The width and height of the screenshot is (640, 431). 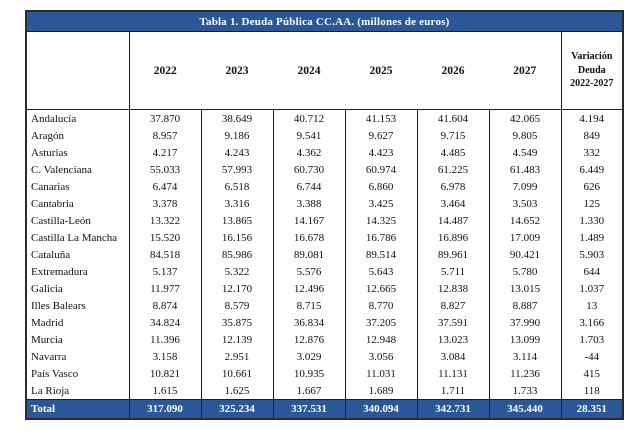 I want to click on debt-value-cell: 37.990, so click(x=525, y=322).